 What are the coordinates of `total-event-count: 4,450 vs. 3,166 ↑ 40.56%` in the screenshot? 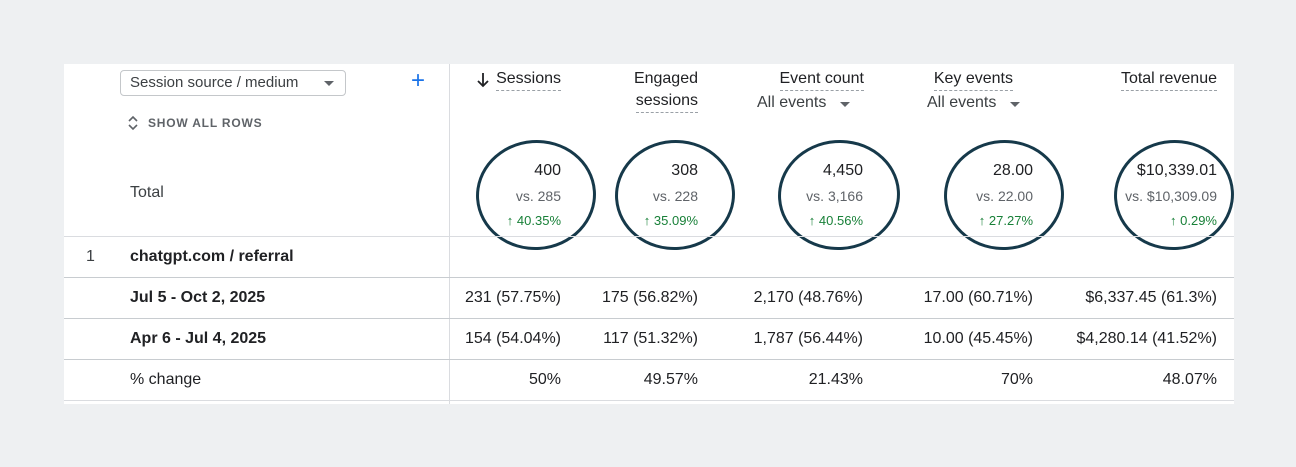 It's located at (783, 197).